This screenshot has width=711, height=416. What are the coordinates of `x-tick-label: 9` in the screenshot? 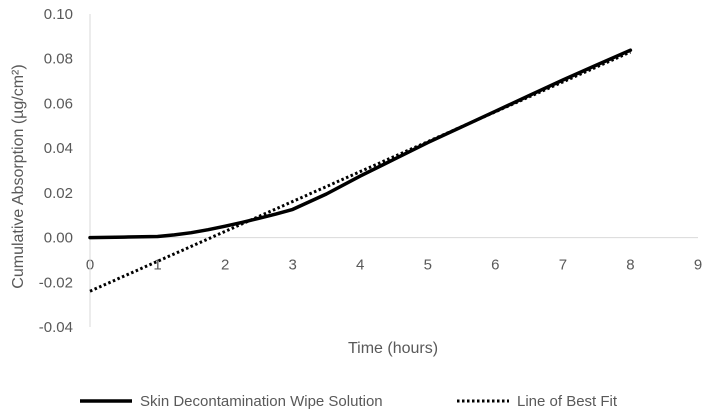 It's located at (698, 265).